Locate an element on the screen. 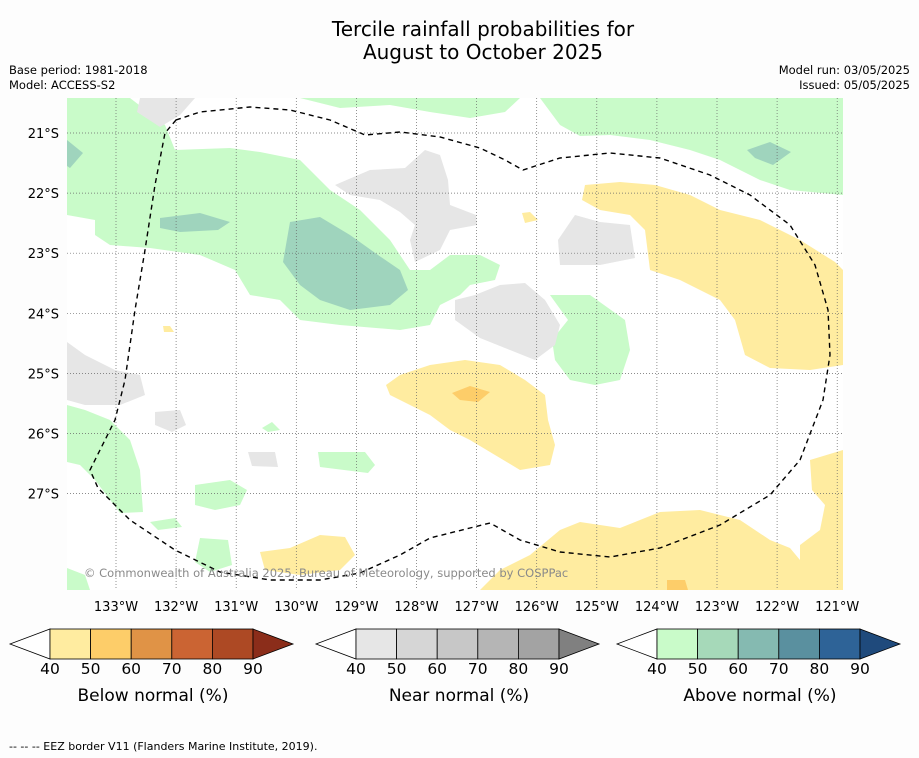 This screenshot has width=919, height=758. longitude-tick-label: 123°W is located at coordinates (717, 607).